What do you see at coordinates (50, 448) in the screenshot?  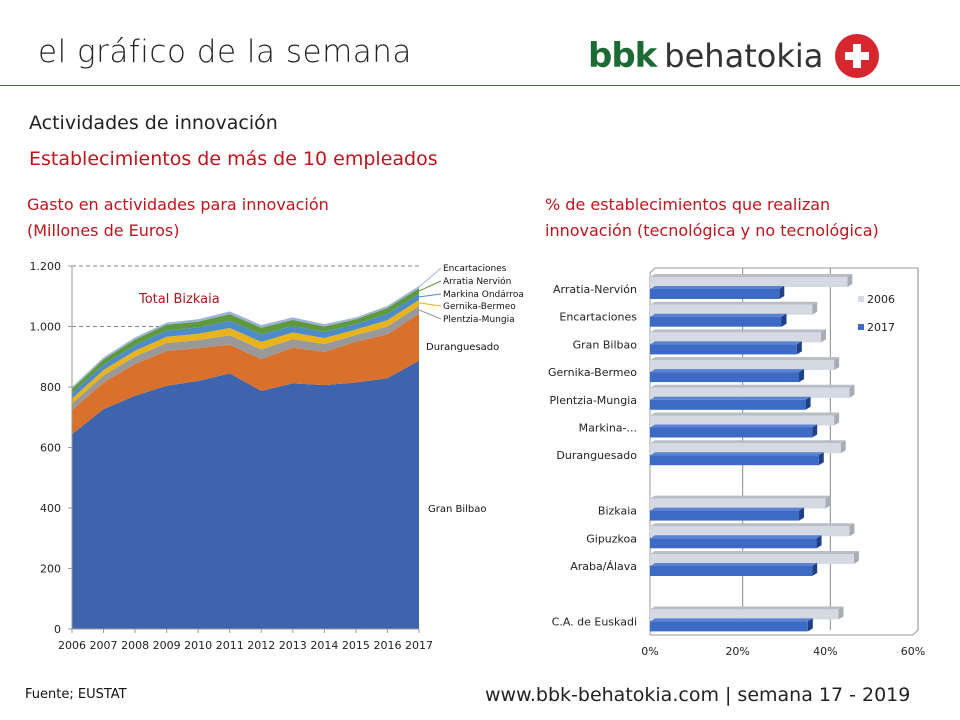 I see `y-tick-label: 600` at bounding box center [50, 448].